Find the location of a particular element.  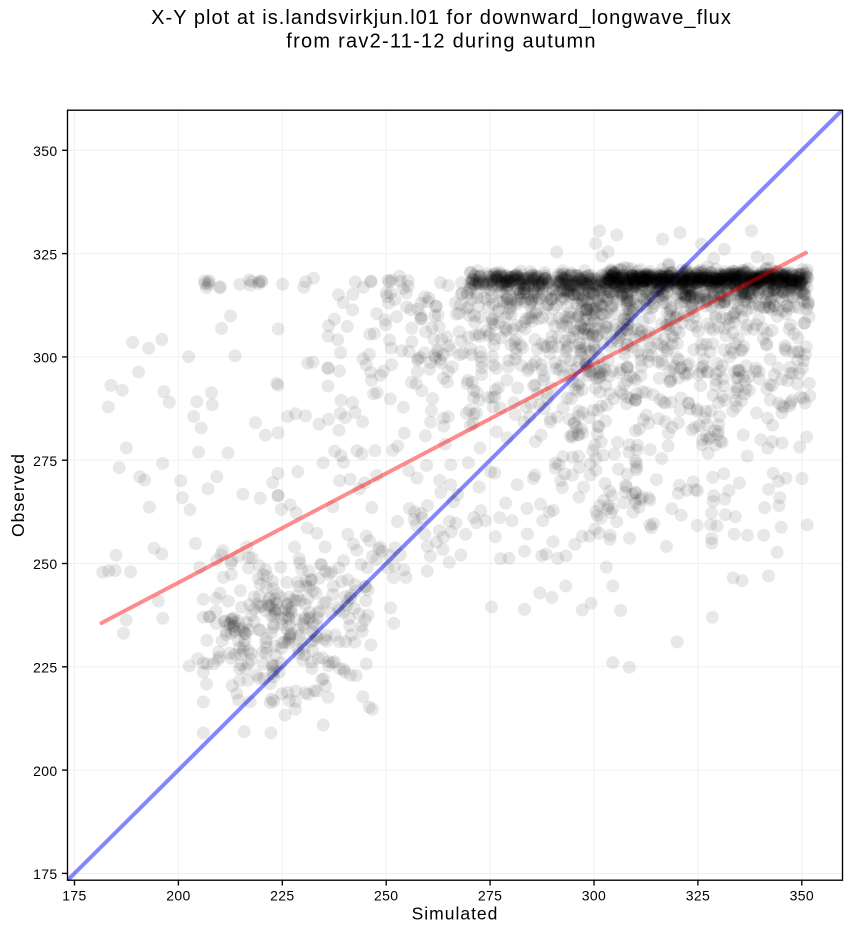

svg-text: from rav2-11-12 during autumn is located at coordinates (441, 42).